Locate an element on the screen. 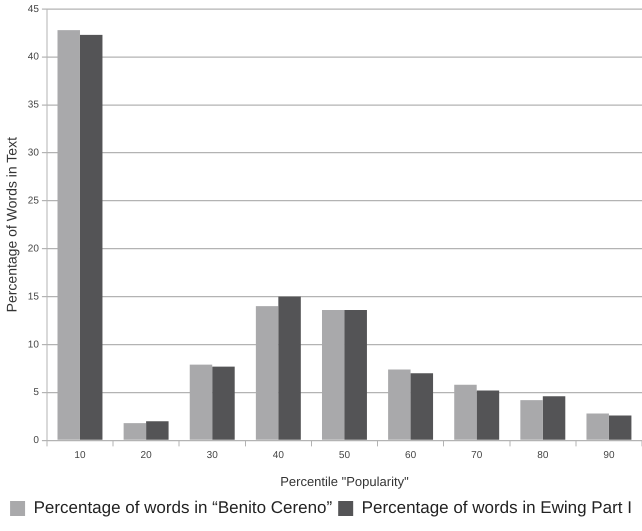 The width and height of the screenshot is (642, 531). x-tick-label: 40 is located at coordinates (278, 456).